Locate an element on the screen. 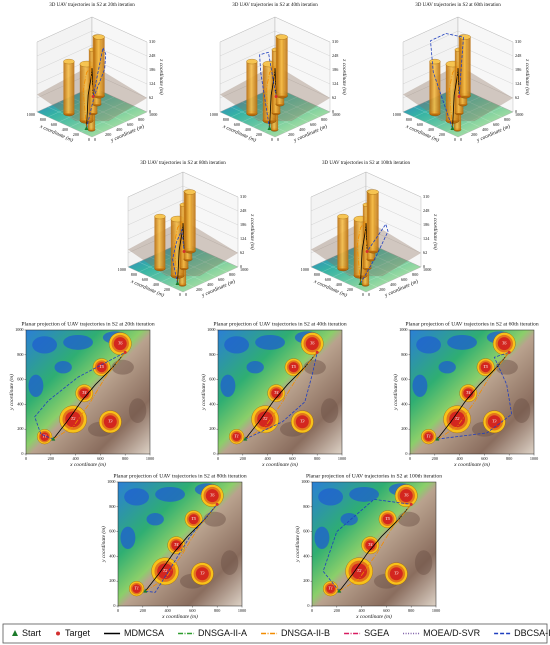  z-axis-label: z coordinate (m) is located at coordinates (527, 76).